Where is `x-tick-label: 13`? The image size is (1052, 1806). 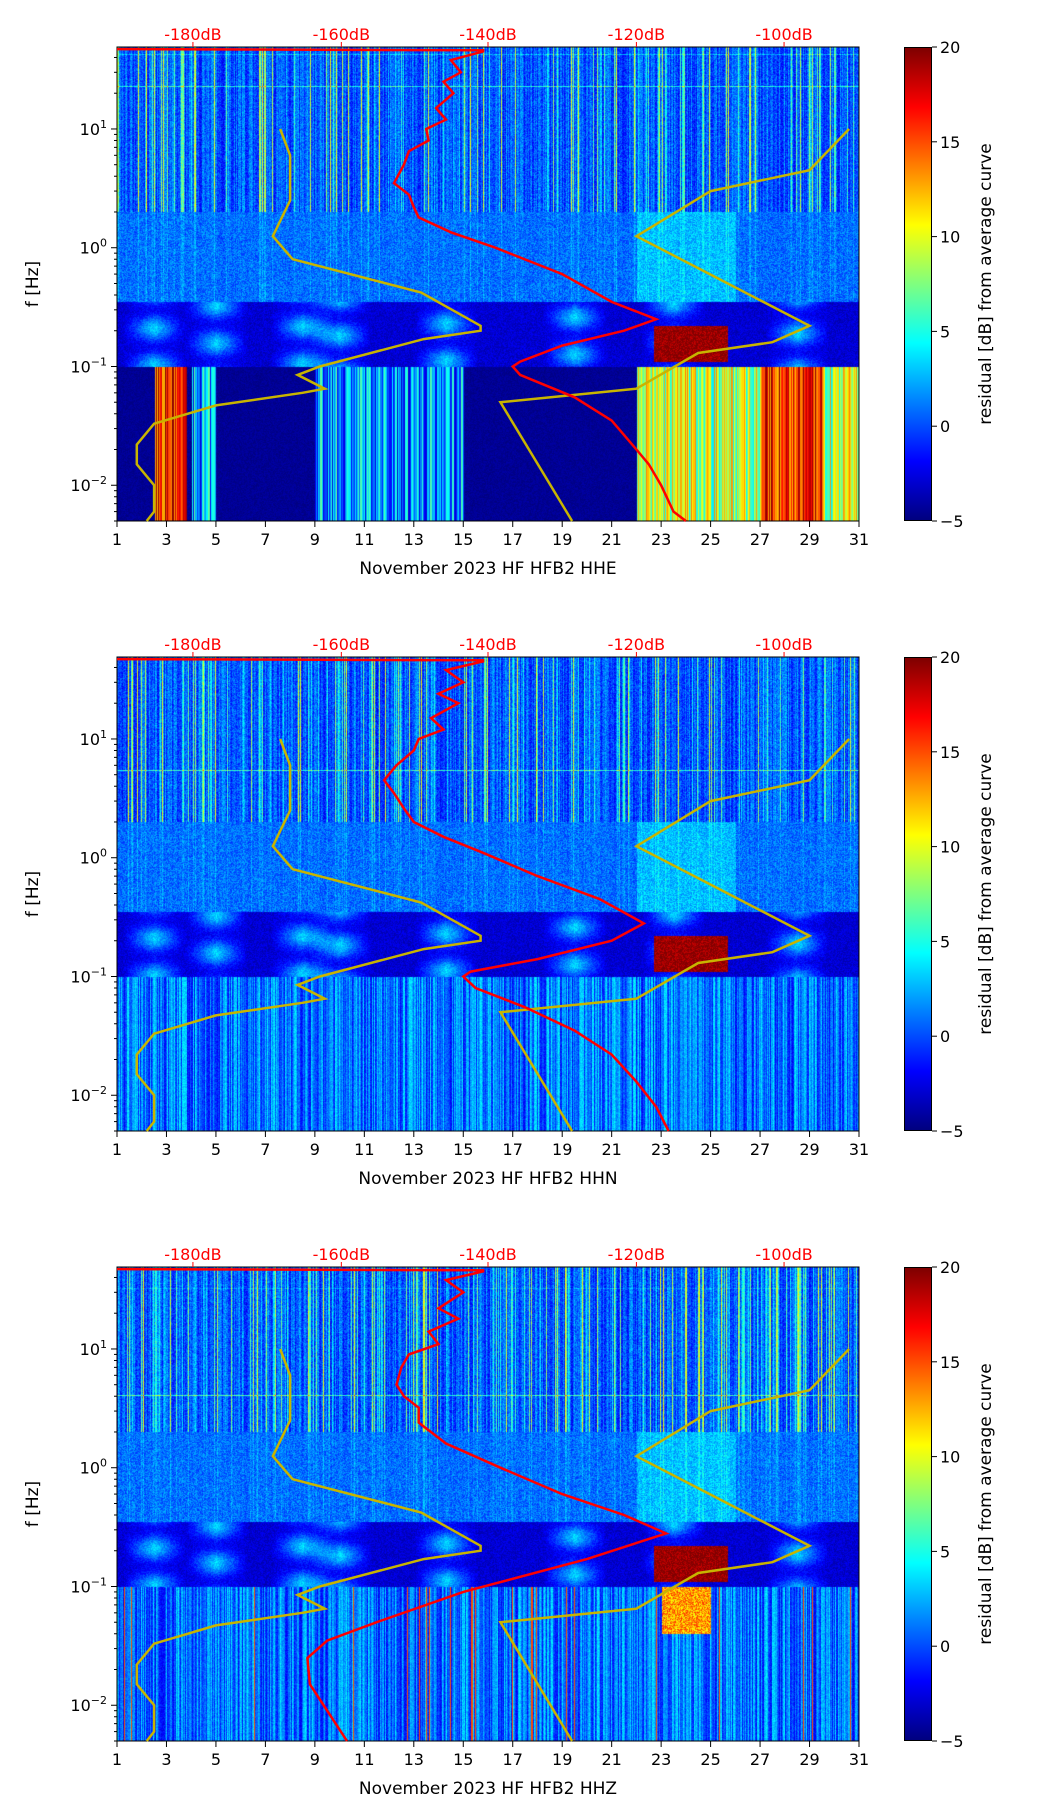 x-tick-label: 13 is located at coordinates (414, 539).